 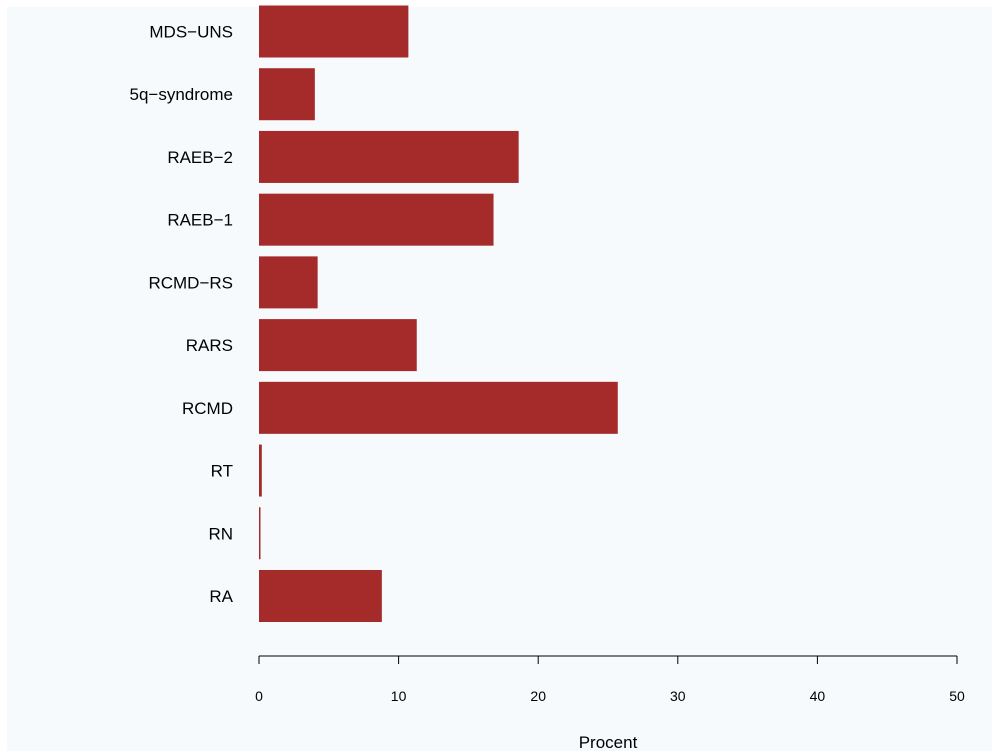 What do you see at coordinates (259, 696) in the screenshot?
I see `x-tick-label-0: 0` at bounding box center [259, 696].